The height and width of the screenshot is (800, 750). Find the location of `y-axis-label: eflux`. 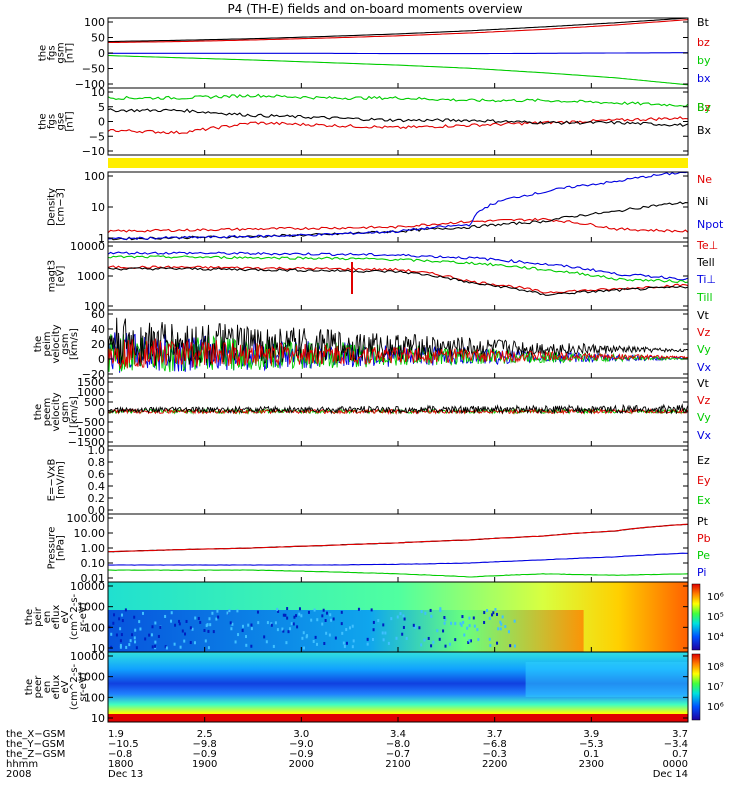

y-axis-label: eflux is located at coordinates (56, 687).